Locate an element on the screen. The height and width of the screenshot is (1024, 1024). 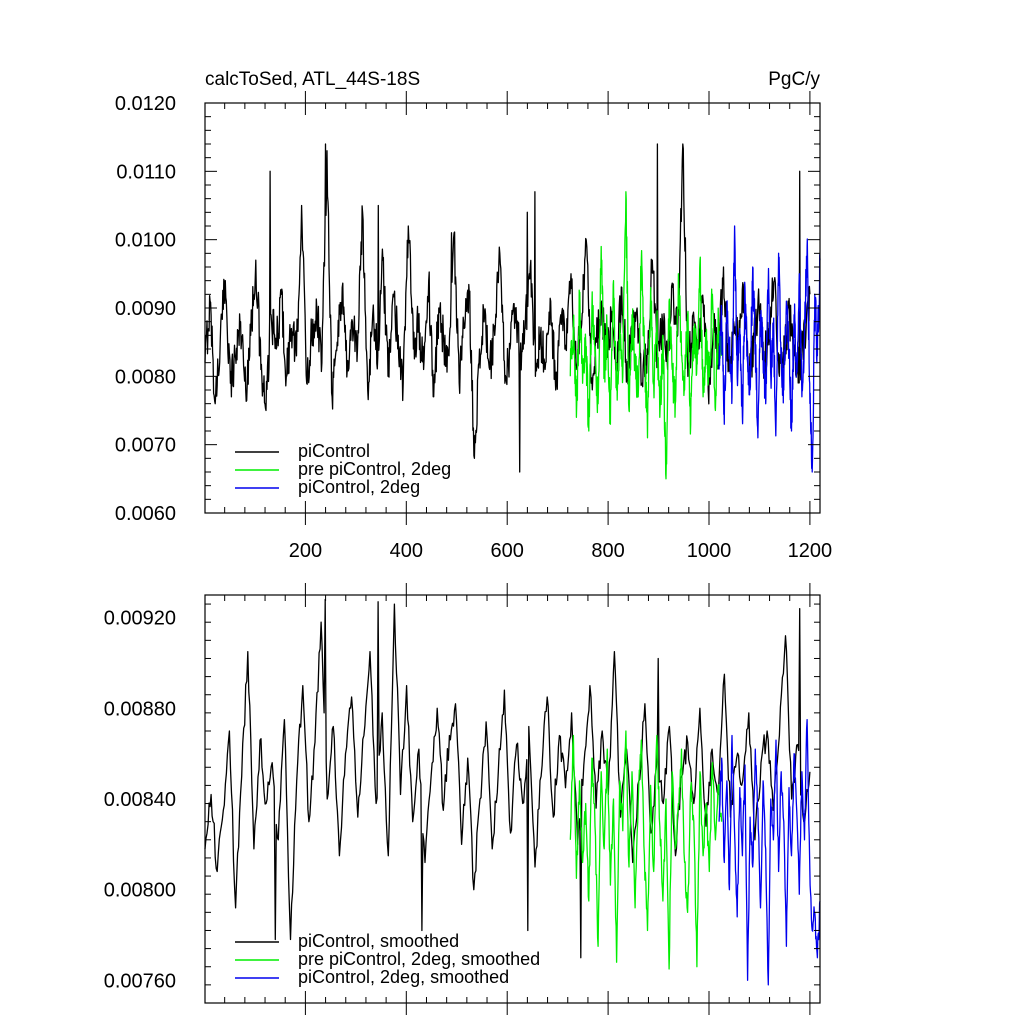
top-y-tick-label: 0.0070 is located at coordinates (145, 446).